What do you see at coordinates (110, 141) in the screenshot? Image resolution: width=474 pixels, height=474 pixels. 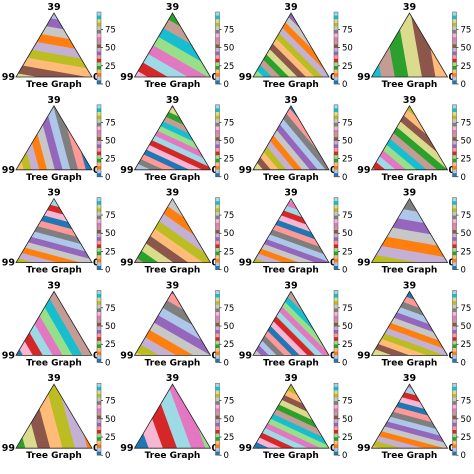 I see `colorbar-tick-label: 50` at bounding box center [110, 141].